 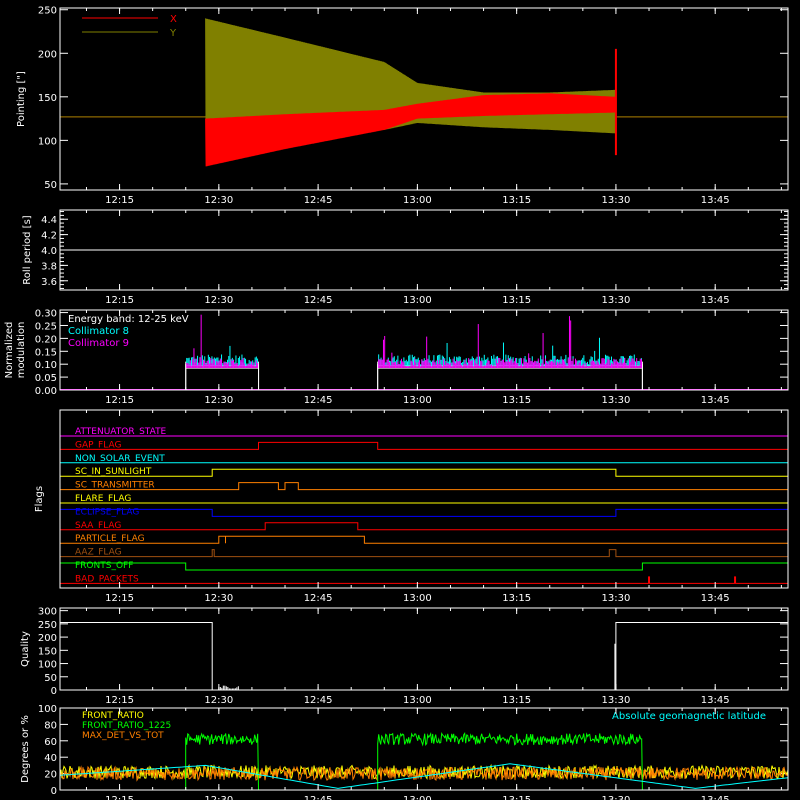 What do you see at coordinates (424, 250) in the screenshot?
I see `roll-axes-frame` at bounding box center [424, 250].